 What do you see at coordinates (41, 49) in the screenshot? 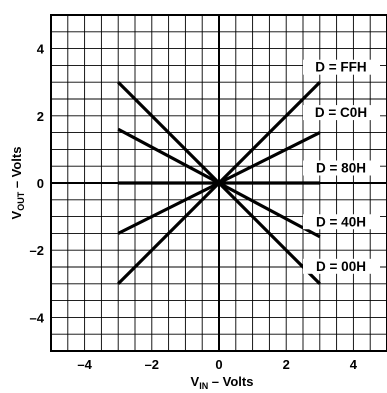
I see `y-tick-label: 4` at bounding box center [41, 49].